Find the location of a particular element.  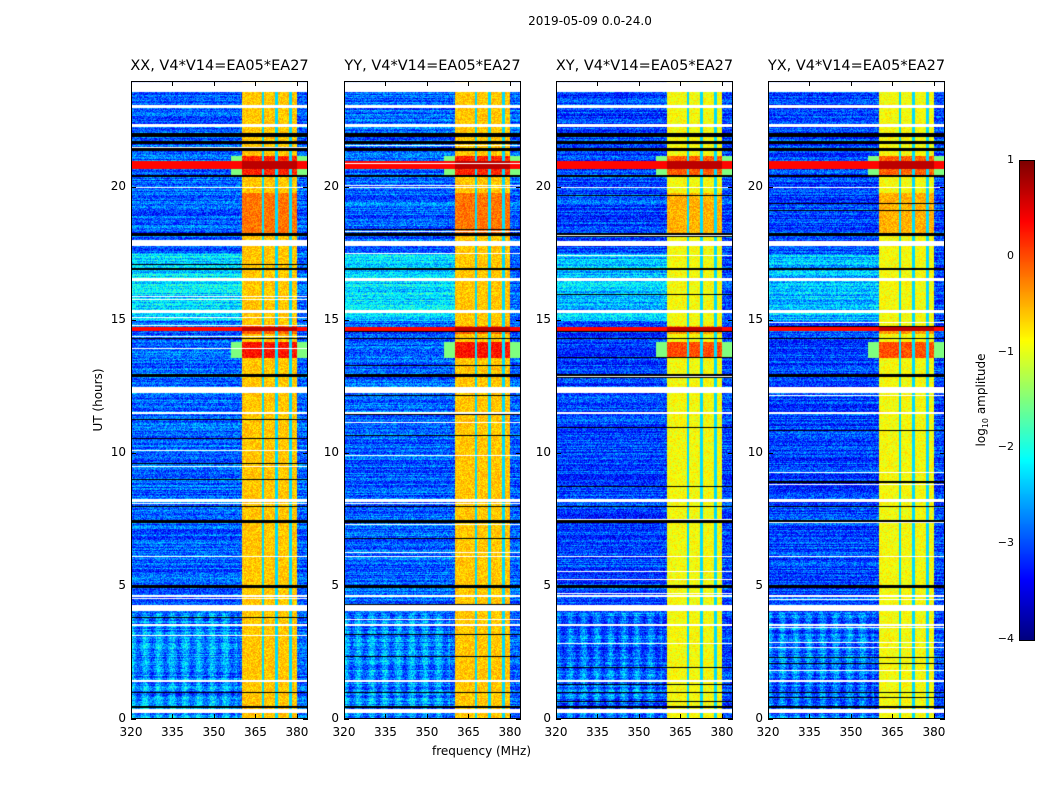

colorbar-tick-label: −2 is located at coordinates (1005, 447).